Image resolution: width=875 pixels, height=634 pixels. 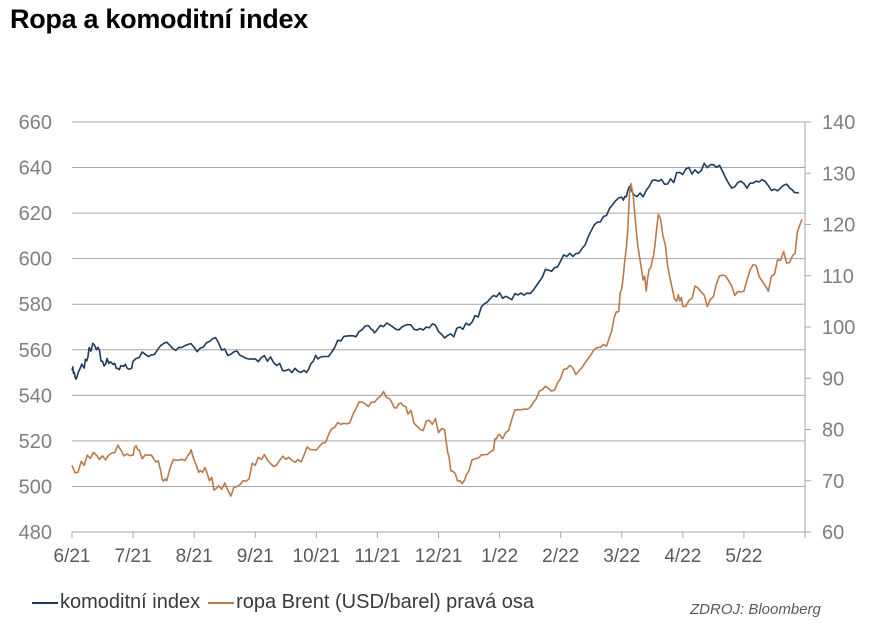 I want to click on x-tick-label: 12/21, so click(x=439, y=556).